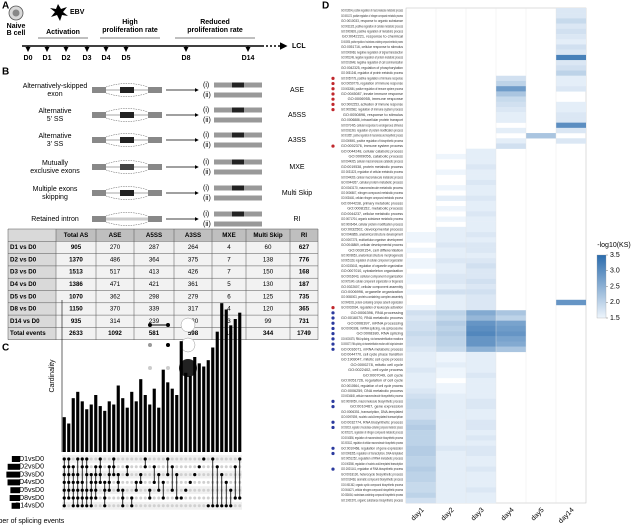  What do you see at coordinates (193, 284) in the screenshot?
I see `cell: 361` at bounding box center [193, 284].